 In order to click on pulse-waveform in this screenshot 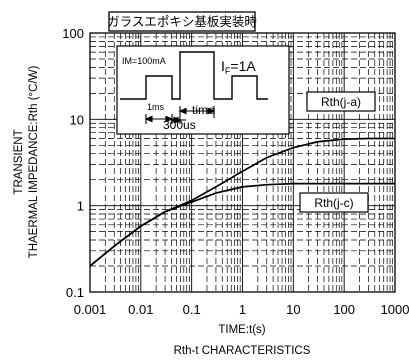, I will do `click(194, 75)`.